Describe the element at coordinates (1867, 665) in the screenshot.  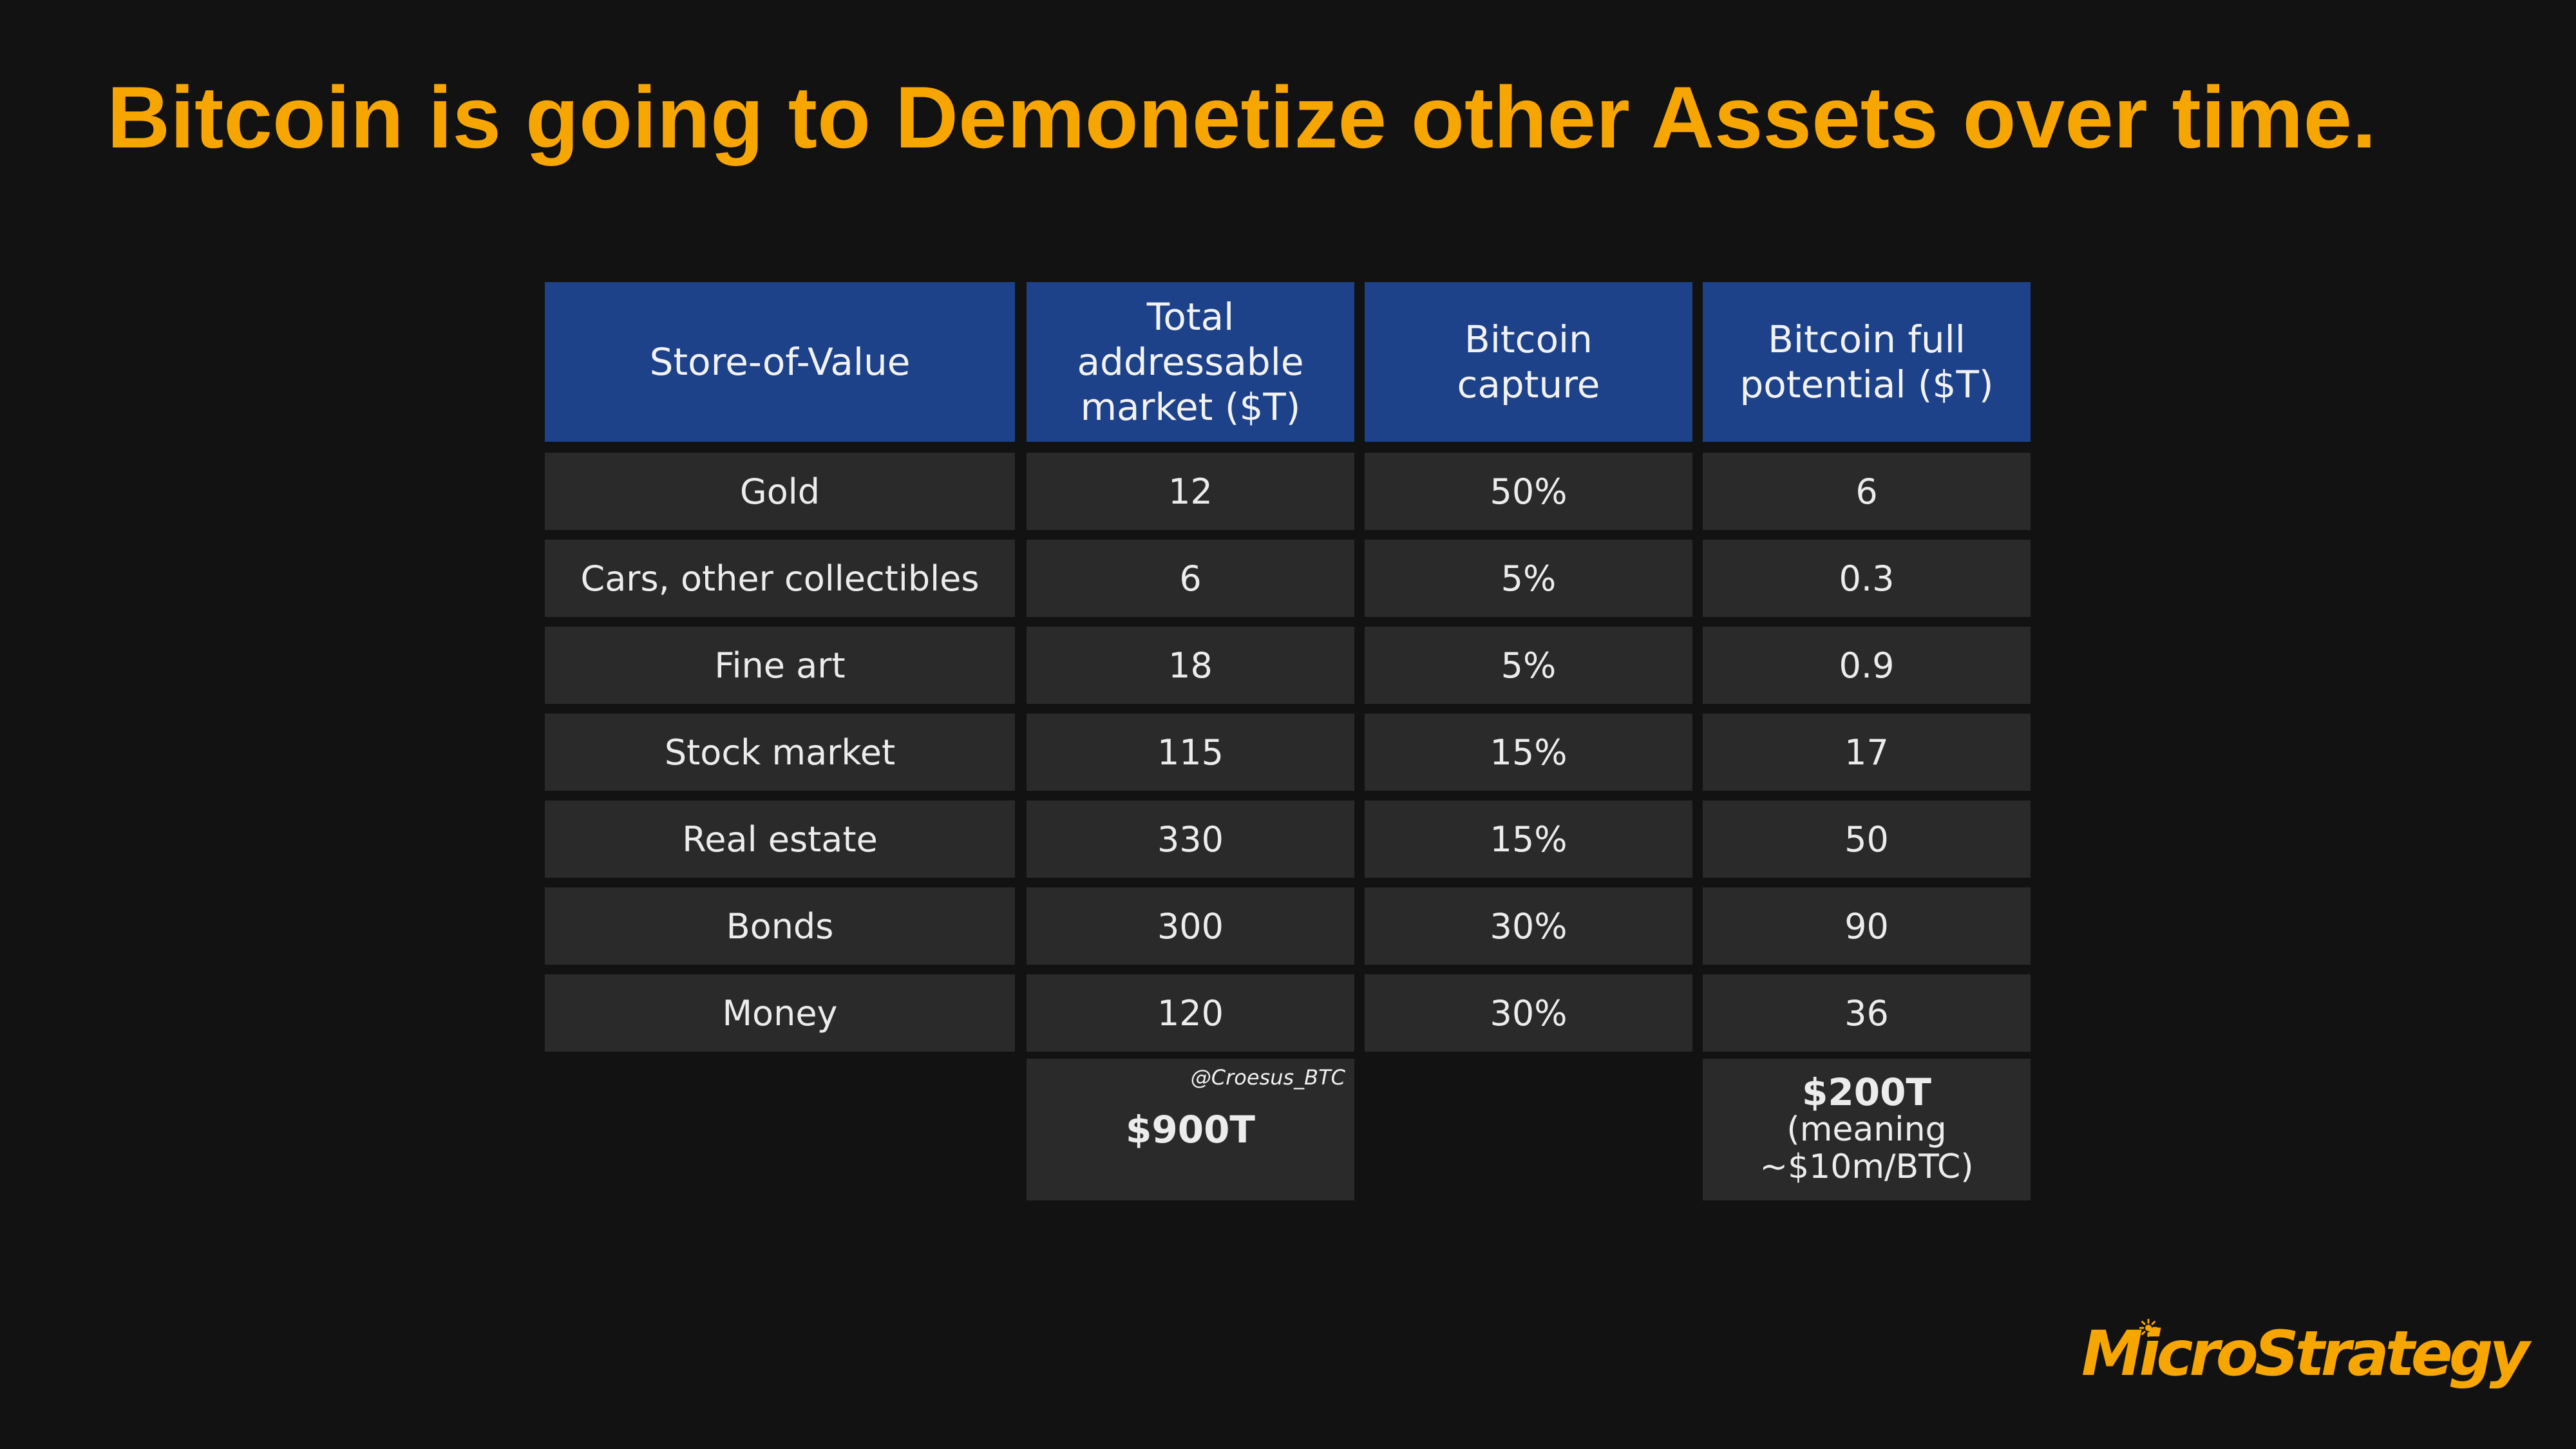
I see `table-cell-potential: 0.9` at that location.